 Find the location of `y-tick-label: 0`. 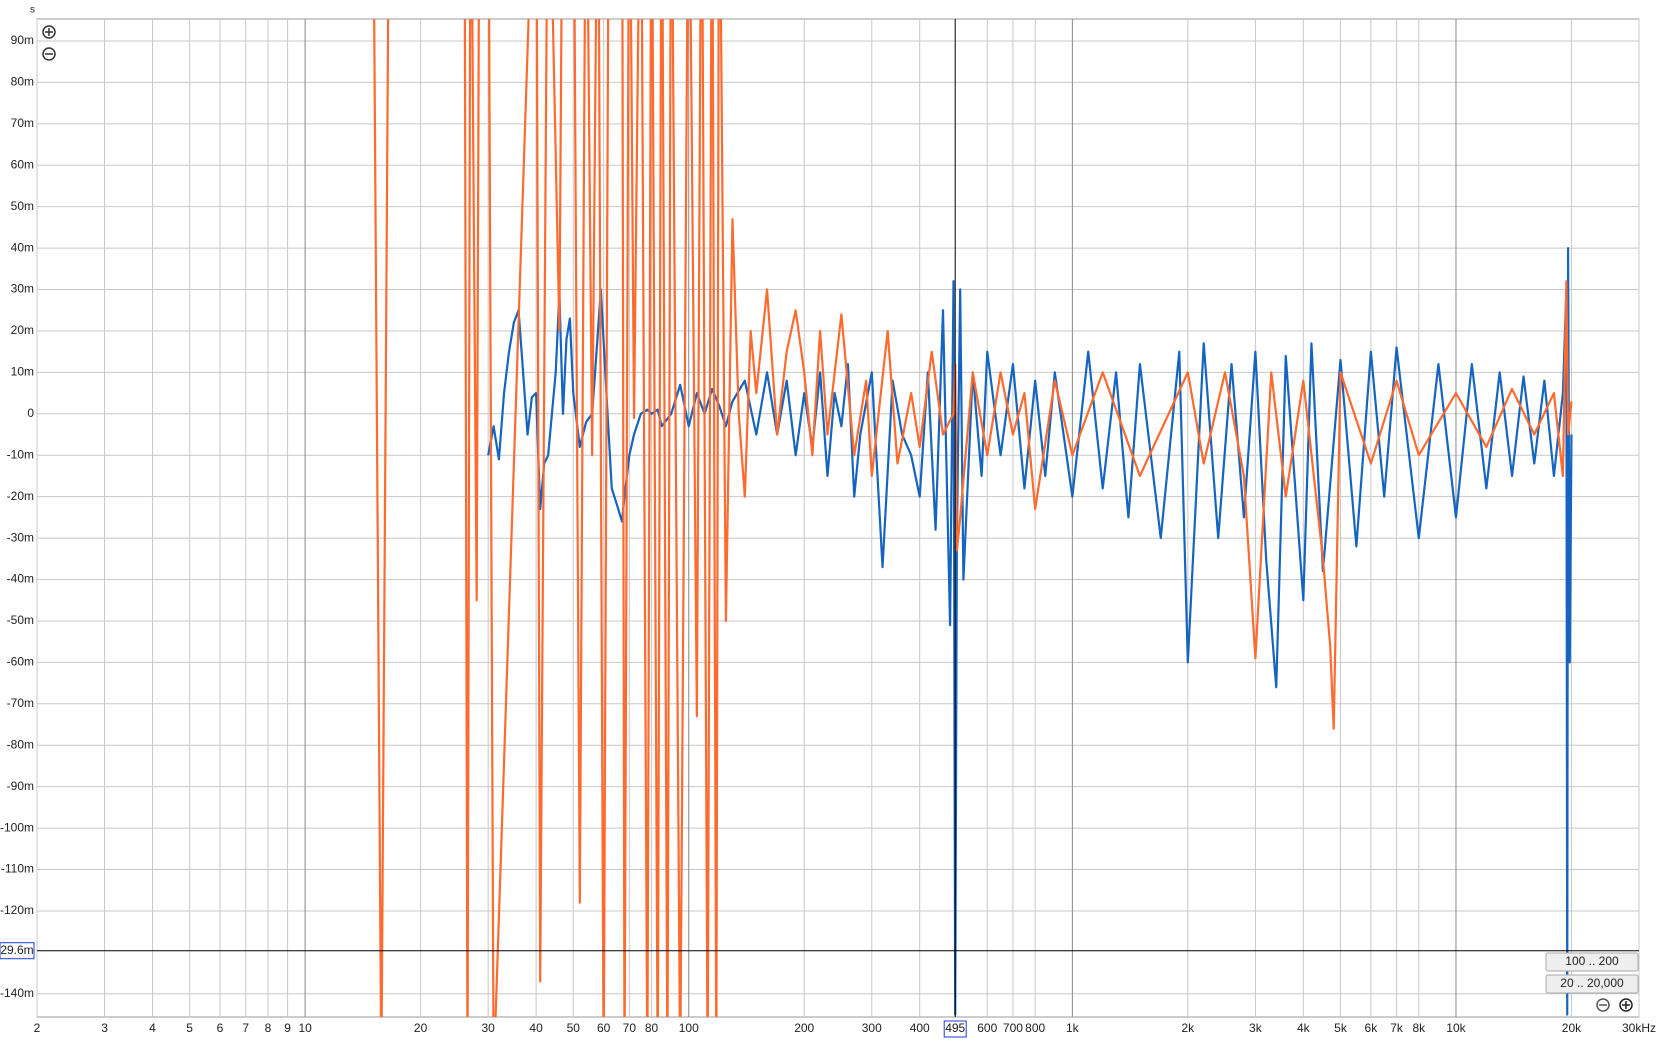

y-tick-label: 0 is located at coordinates (30, 413).